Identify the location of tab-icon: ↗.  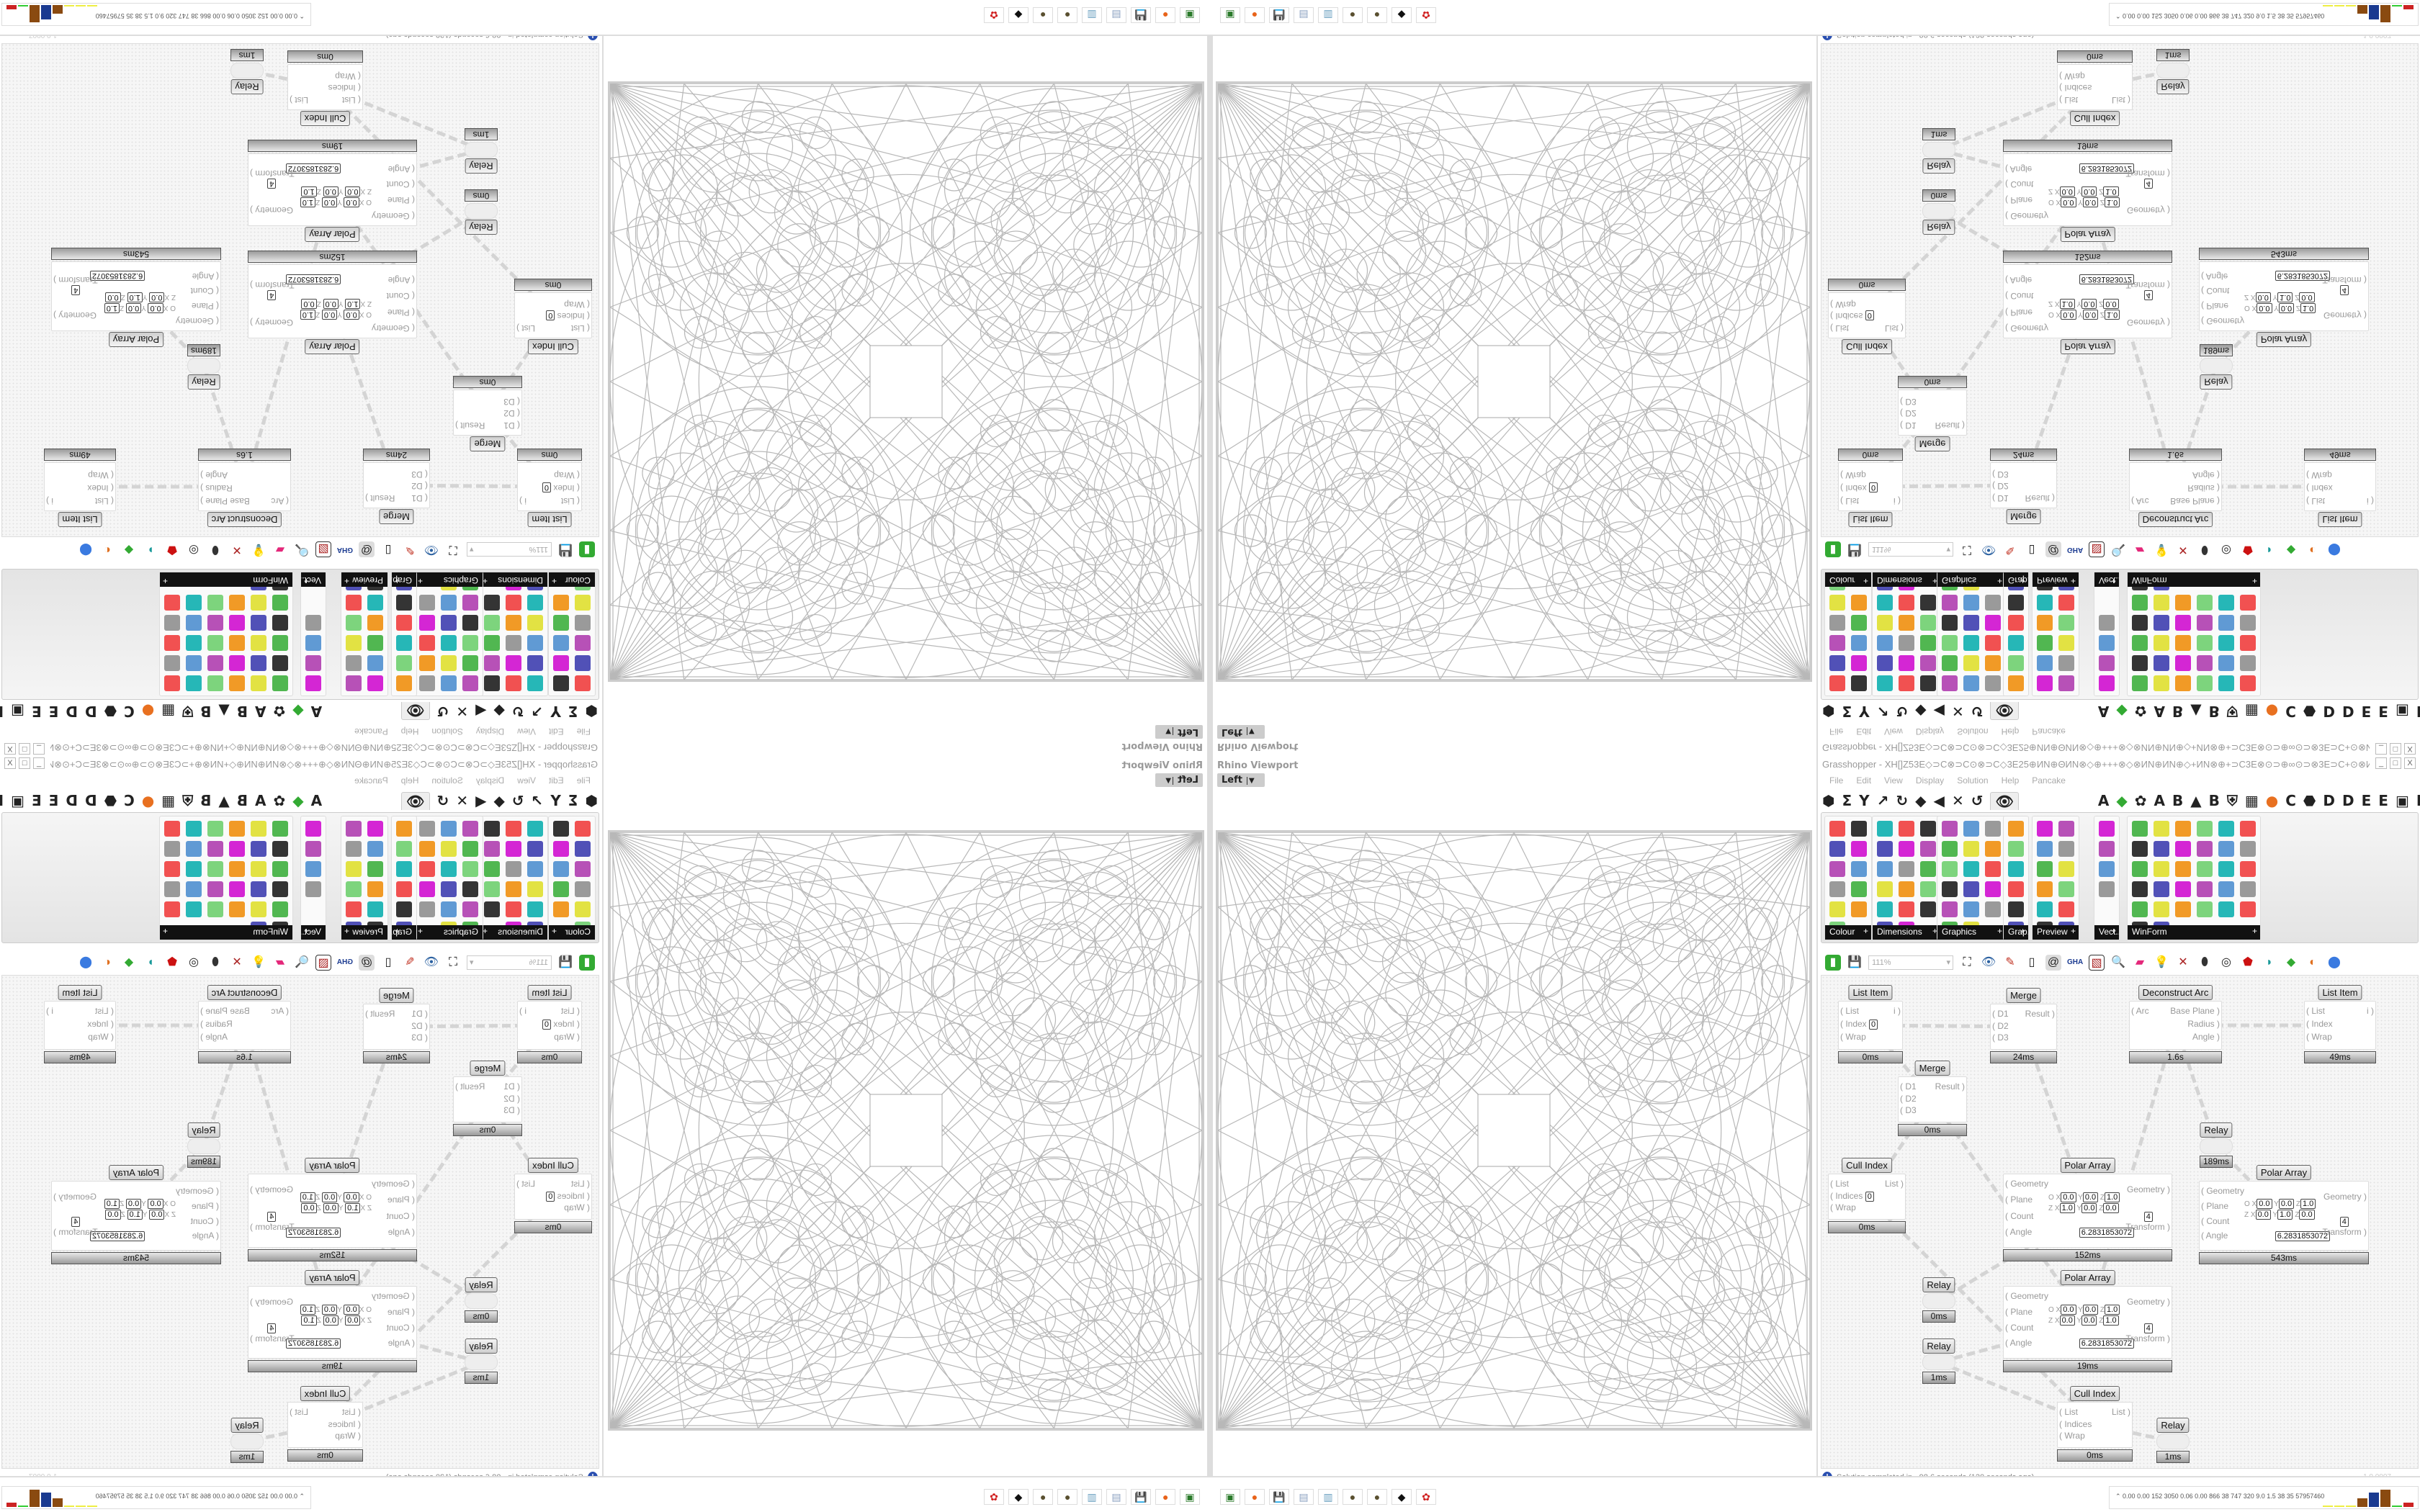
(537, 800).